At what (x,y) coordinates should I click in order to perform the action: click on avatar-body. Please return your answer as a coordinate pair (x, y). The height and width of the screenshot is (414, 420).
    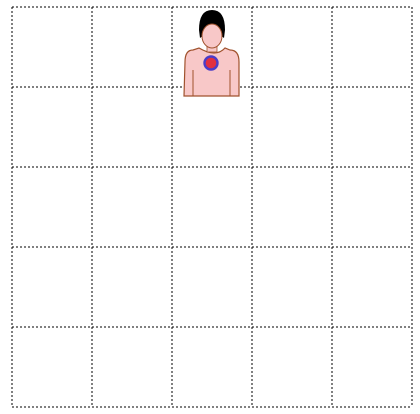
    Looking at the image, I should click on (211, 72).